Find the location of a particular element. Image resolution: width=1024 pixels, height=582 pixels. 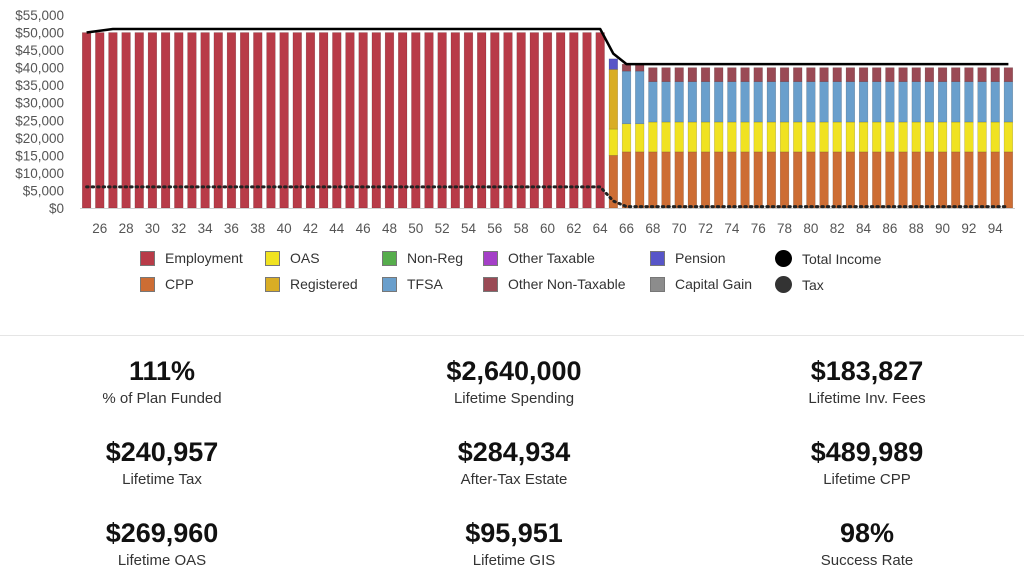

legend-label: CPP is located at coordinates (179, 284).